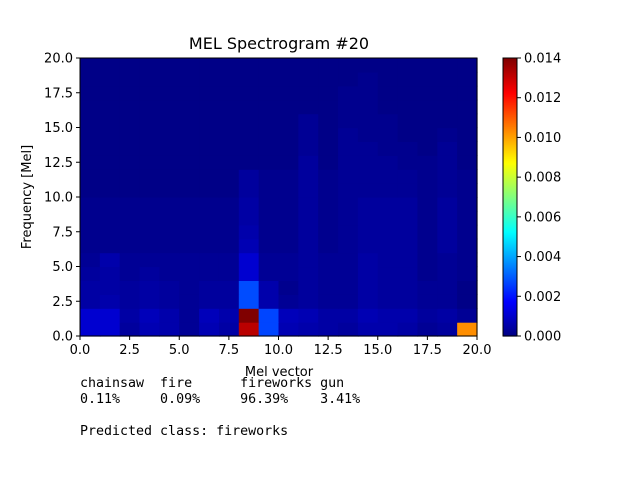 The image size is (640, 480). Describe the element at coordinates (510, 197) in the screenshot. I see `colorbar` at that location.